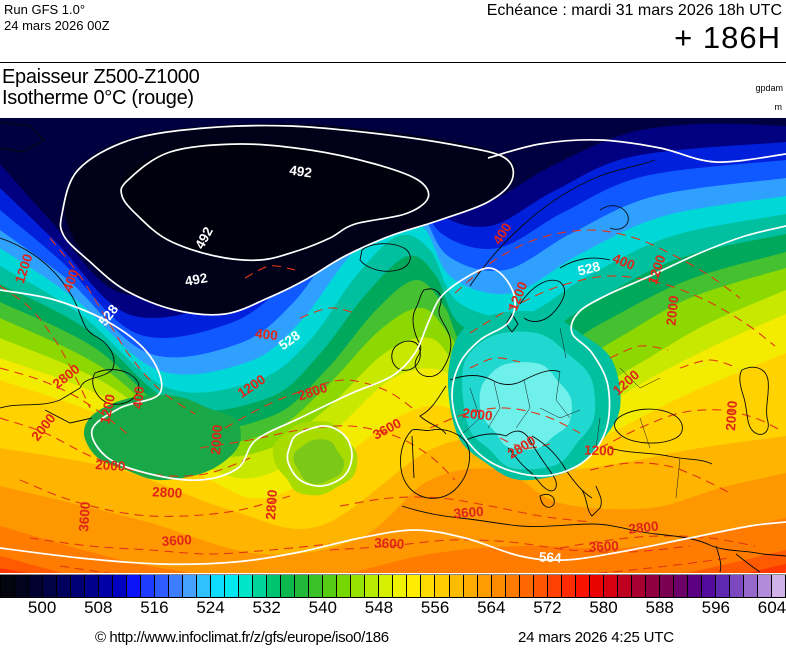 The height and width of the screenshot is (648, 786). Describe the element at coordinates (778, 107) in the screenshot. I see `unit-m-label: m` at that location.